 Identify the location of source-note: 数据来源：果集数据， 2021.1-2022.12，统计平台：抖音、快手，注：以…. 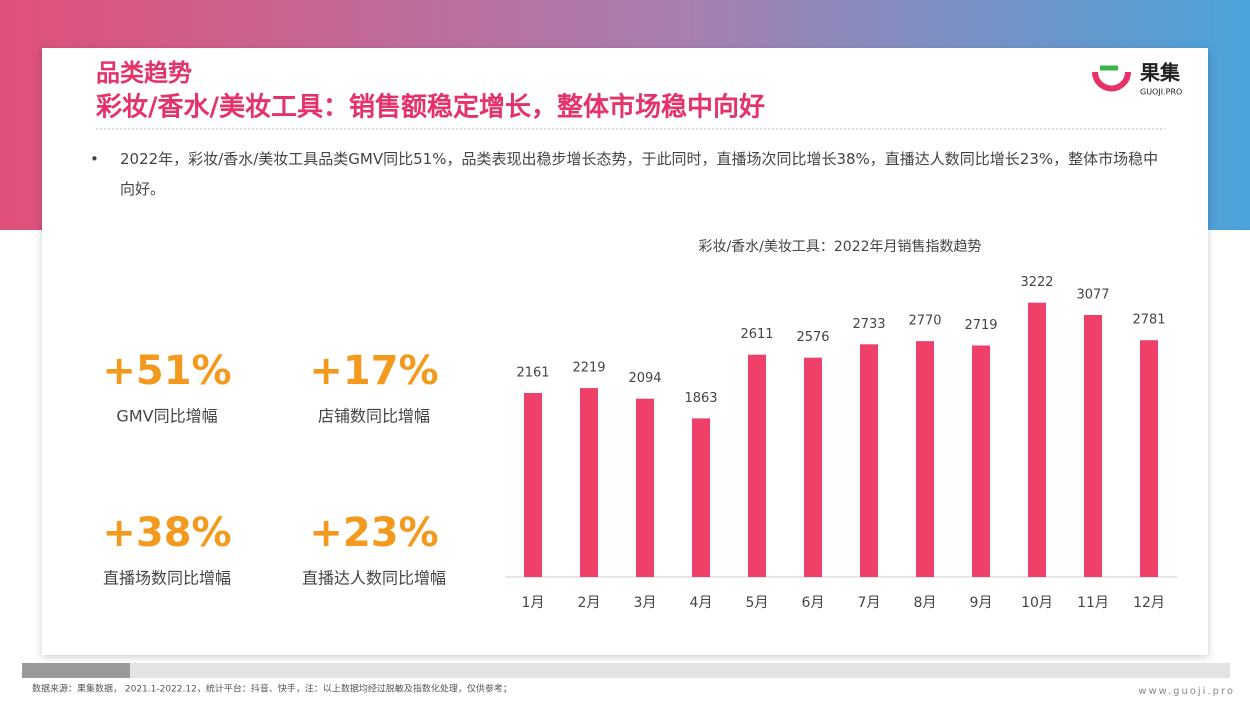
(272, 689).